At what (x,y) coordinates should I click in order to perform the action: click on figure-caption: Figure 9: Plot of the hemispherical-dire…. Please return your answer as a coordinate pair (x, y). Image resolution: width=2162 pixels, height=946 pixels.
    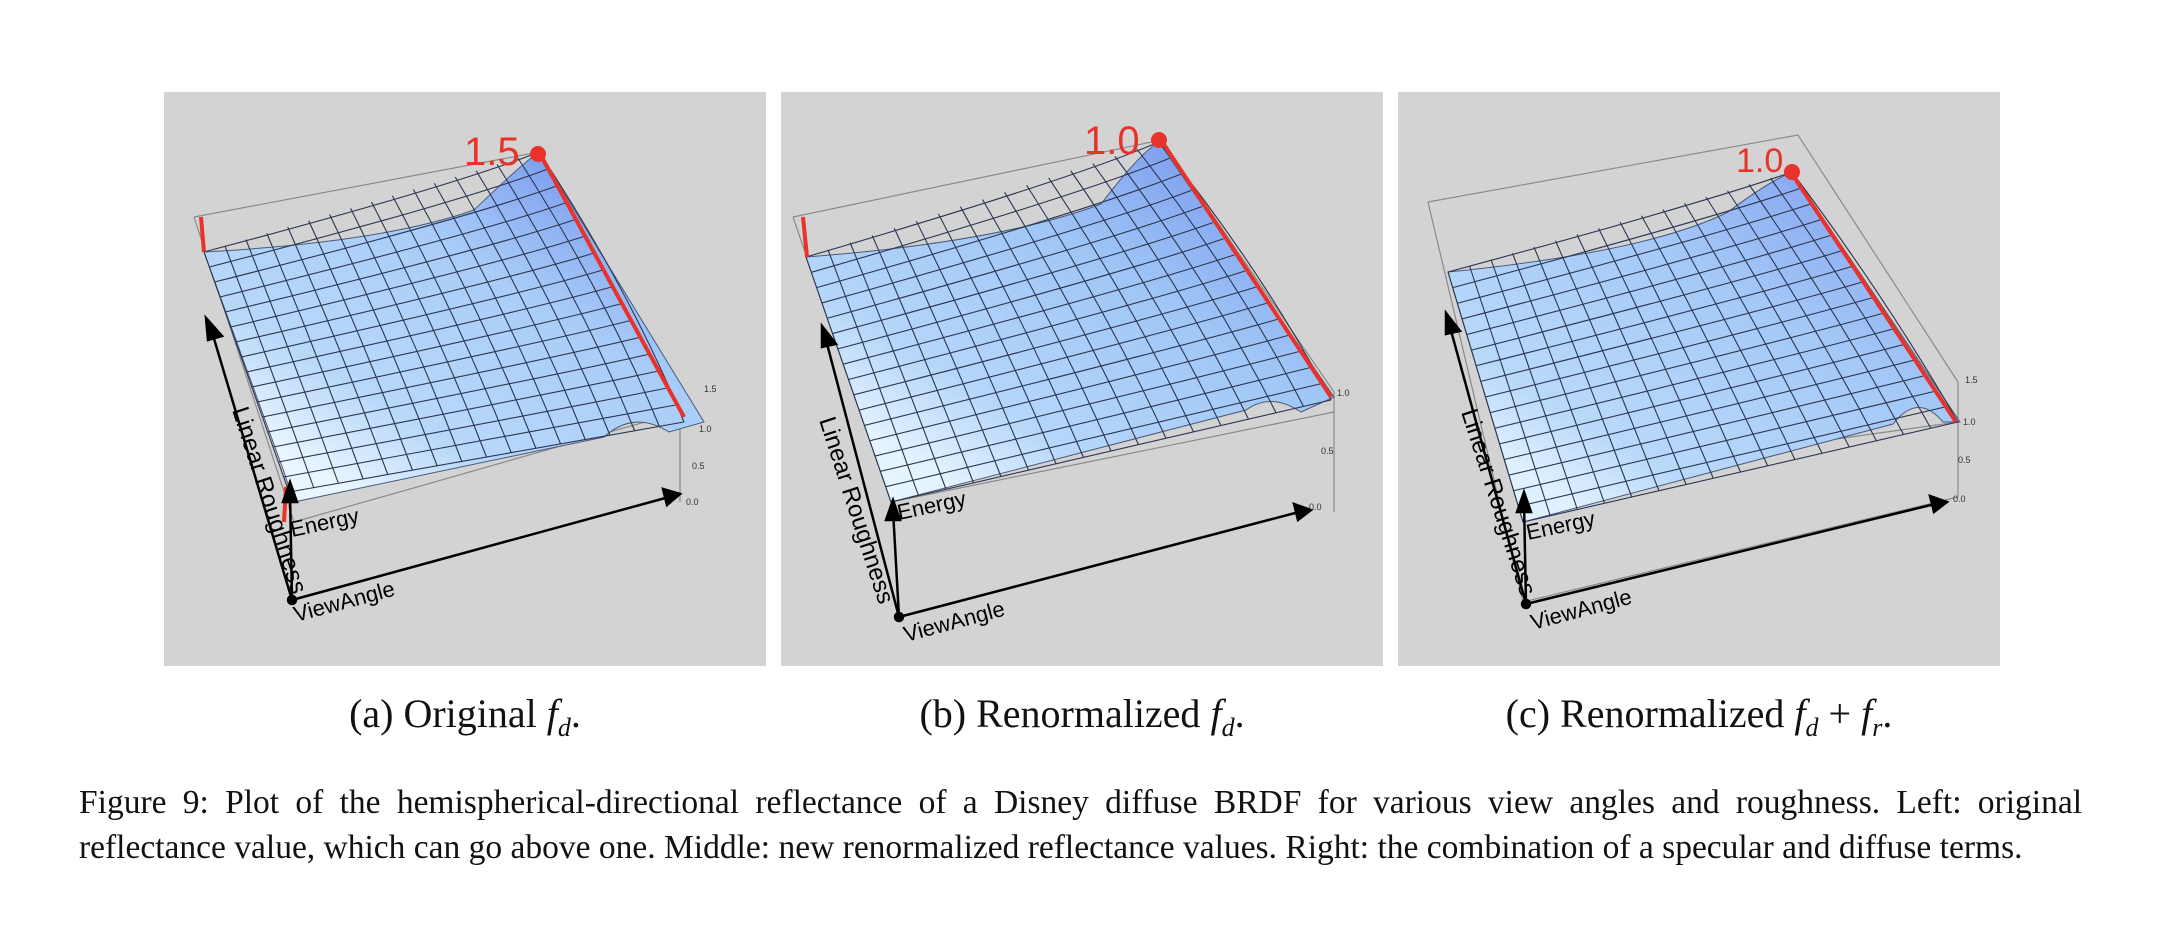
    Looking at the image, I should click on (1080, 825).